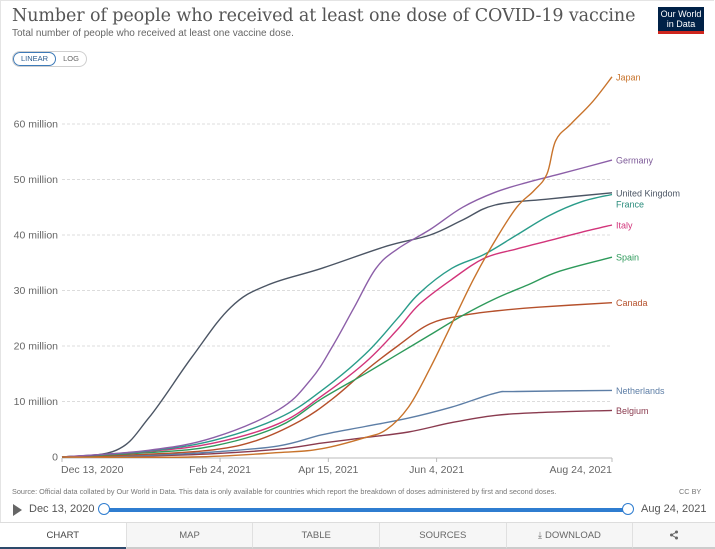 This screenshot has width=715, height=549. I want to click on play-icon, so click(17, 510).